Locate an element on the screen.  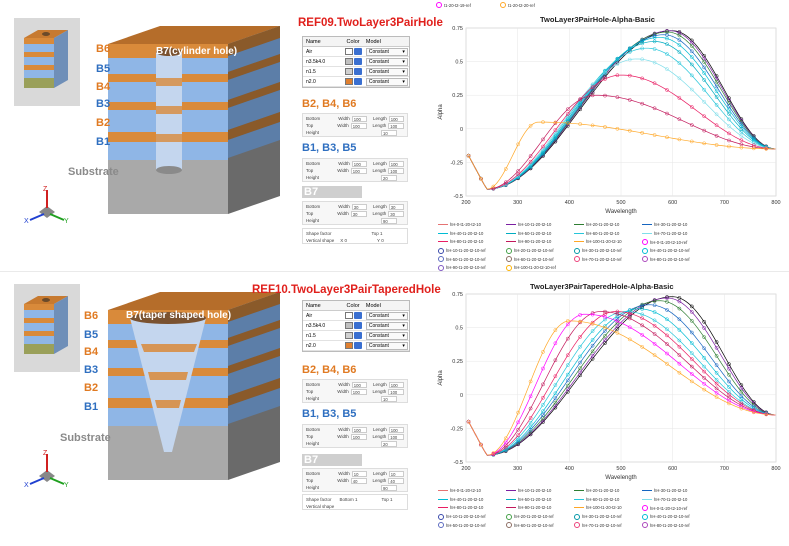
length-field: 10 is located at coordinates (396, 473).